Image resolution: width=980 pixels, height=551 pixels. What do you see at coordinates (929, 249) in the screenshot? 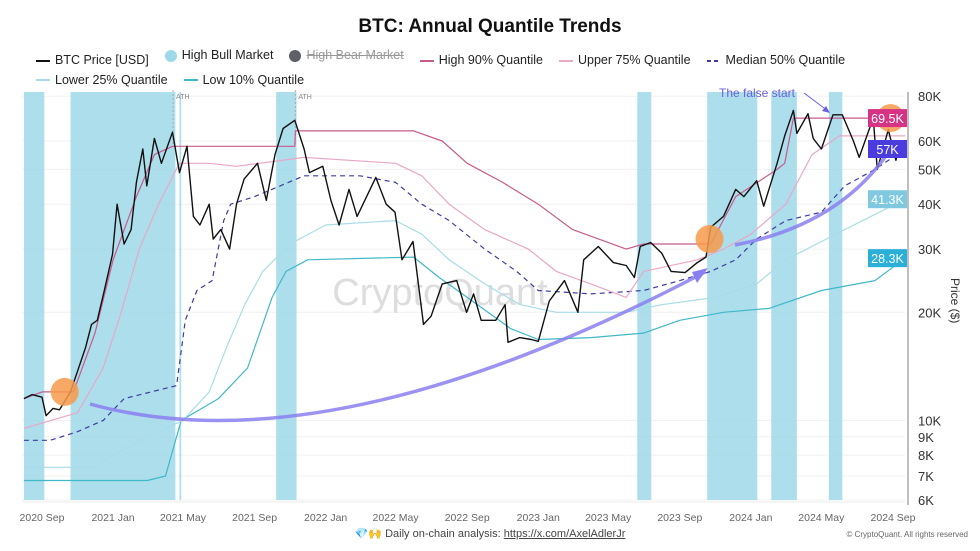
I see `y-tick-label: 30K` at bounding box center [929, 249].